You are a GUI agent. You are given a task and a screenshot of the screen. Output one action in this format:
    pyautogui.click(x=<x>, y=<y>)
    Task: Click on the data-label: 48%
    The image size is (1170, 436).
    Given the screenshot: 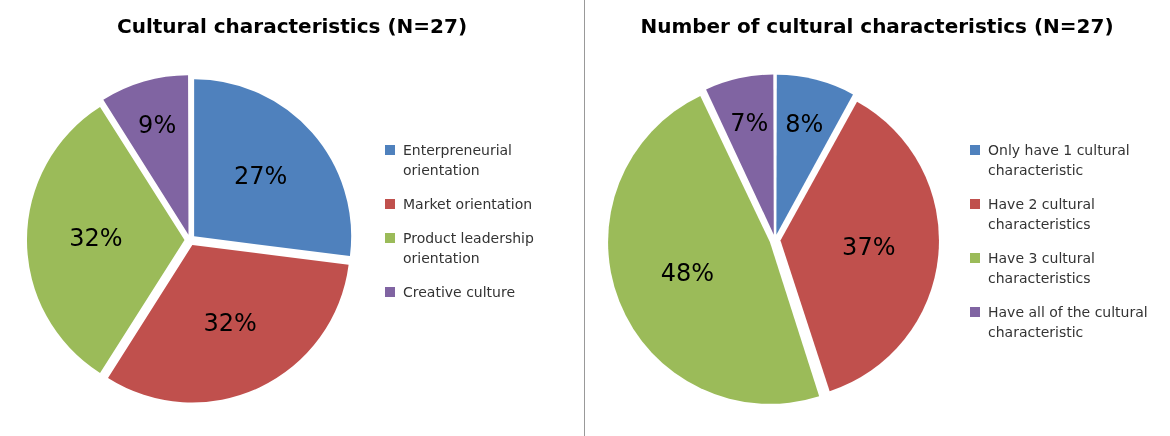 What is the action you would take?
    pyautogui.click(x=687, y=272)
    